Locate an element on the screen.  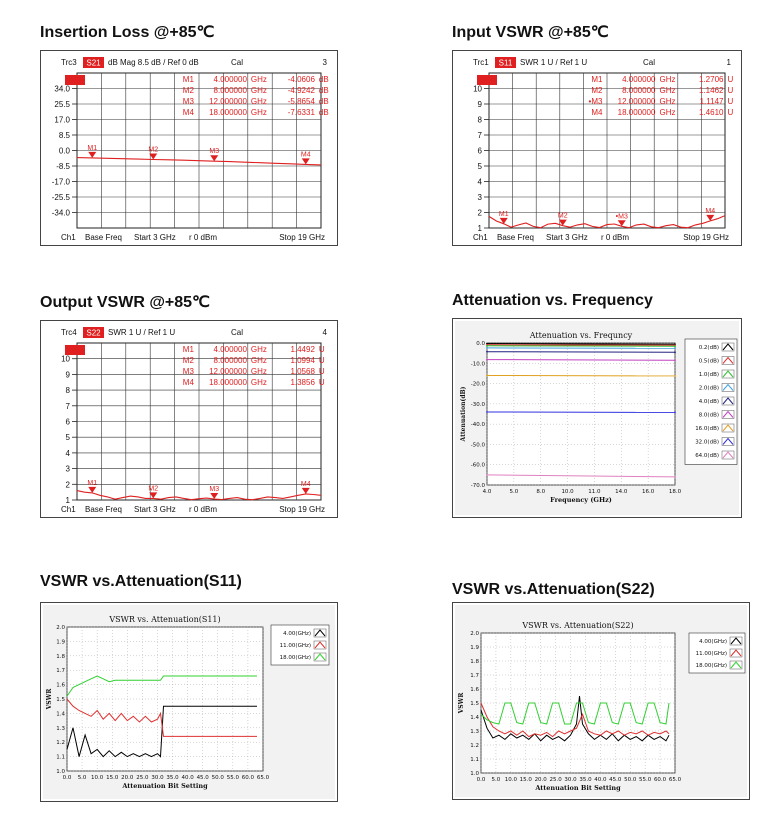
marker-triangle-label: M1 is located at coordinates (504, 214).